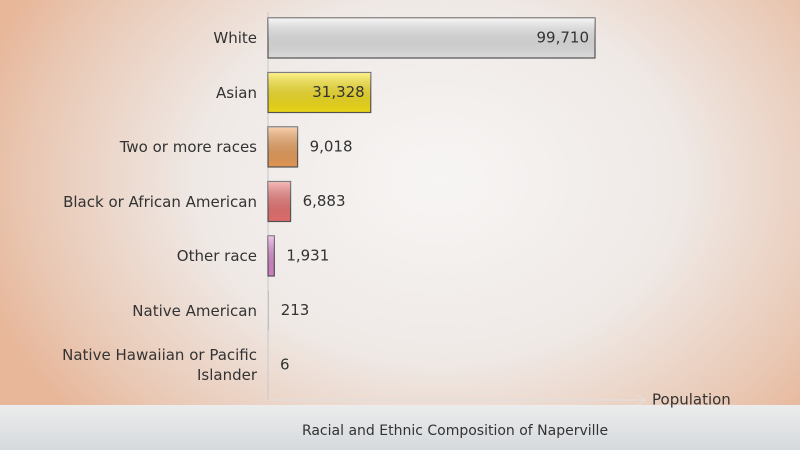 The width and height of the screenshot is (800, 450). Describe the element at coordinates (338, 92) in the screenshot. I see `value-label: 31,328` at that location.